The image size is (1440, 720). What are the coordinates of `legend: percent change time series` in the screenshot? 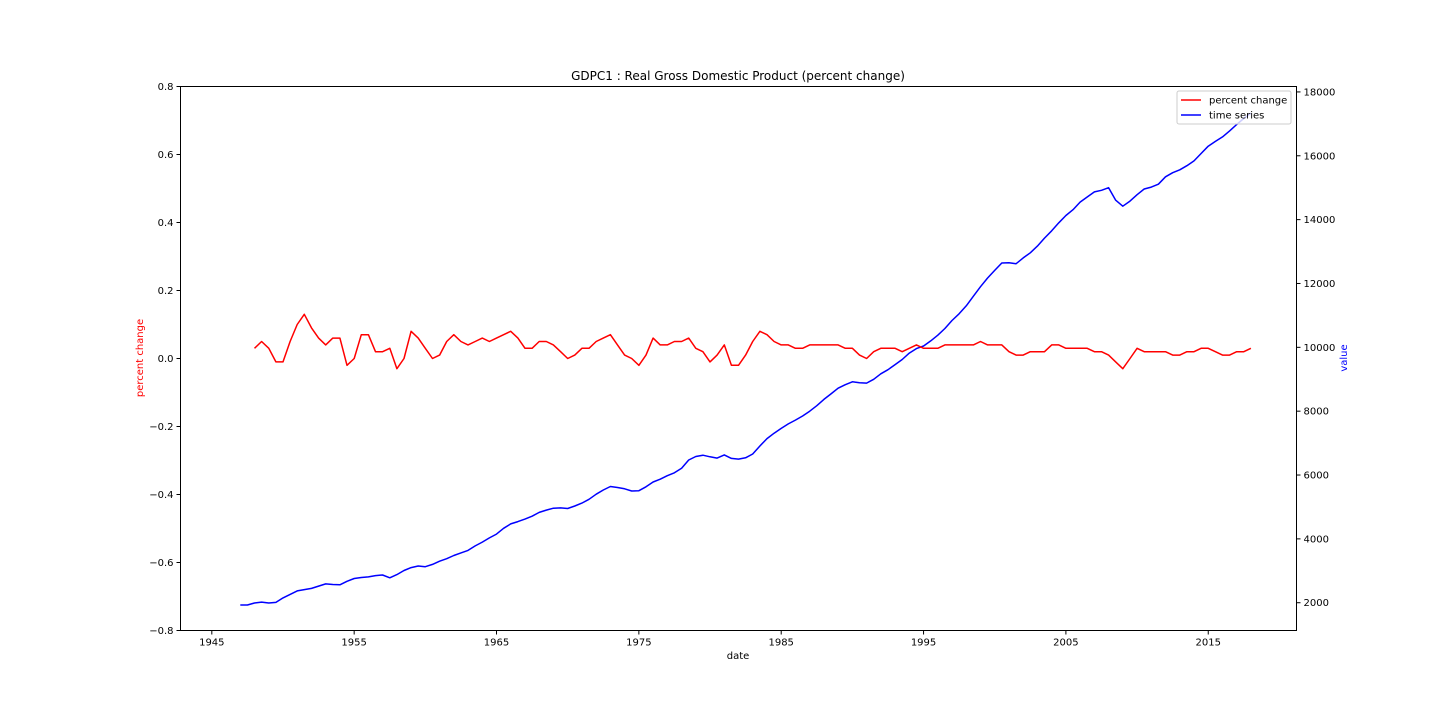 It's located at (1234, 107).